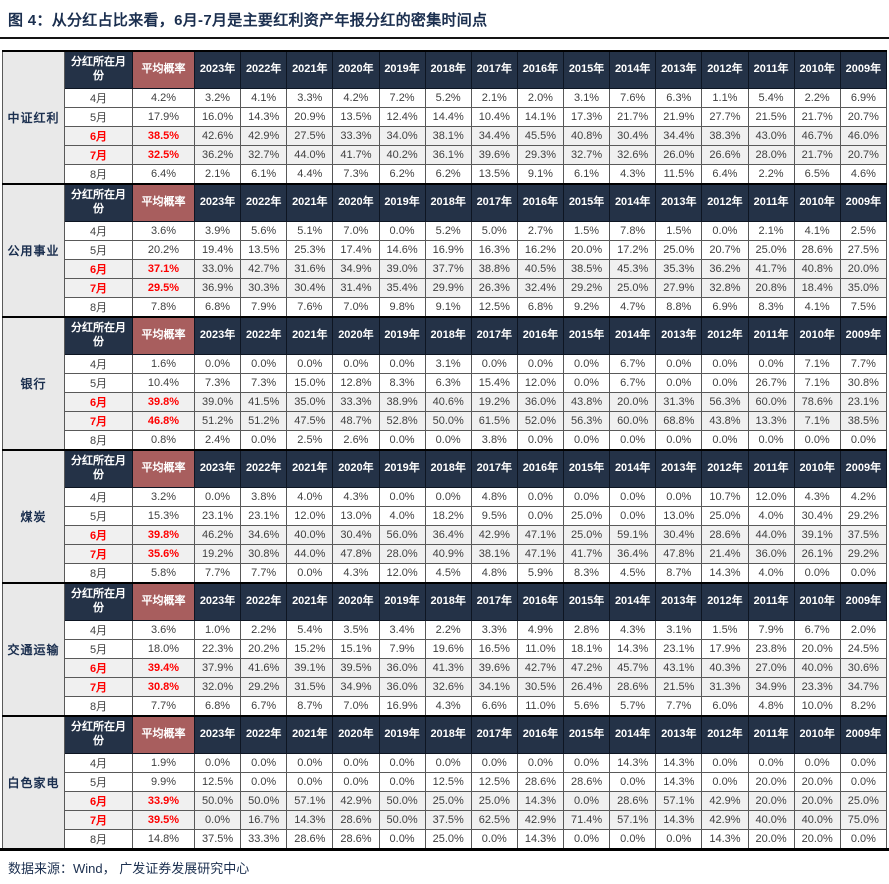 This screenshot has height=884, width=889. I want to click on probability-cell: 52.8%, so click(402, 421).